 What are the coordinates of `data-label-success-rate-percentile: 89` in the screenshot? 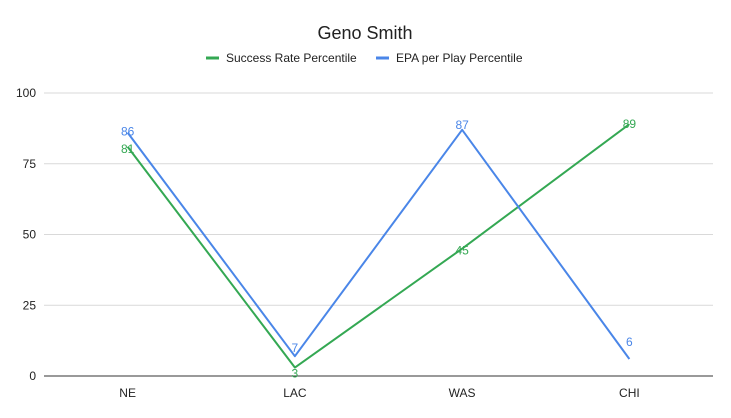 It's located at (630, 124).